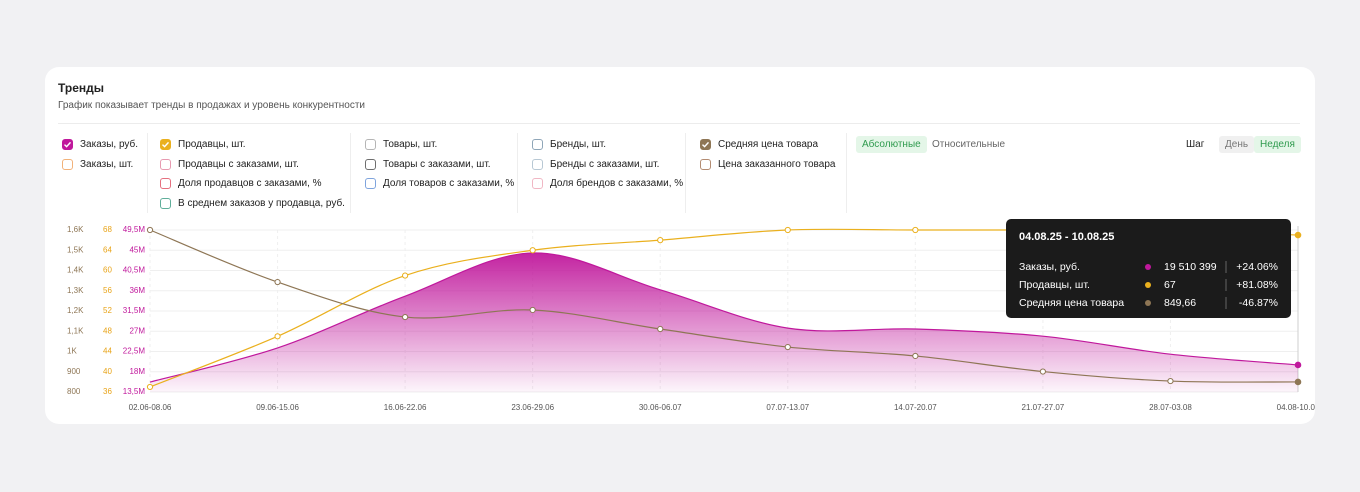  I want to click on y-tick-label: 64, so click(107, 249).